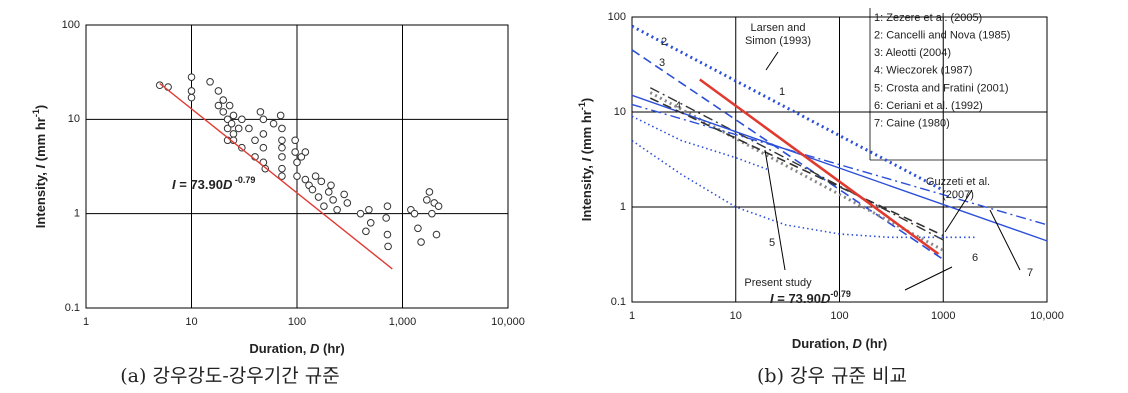 The width and height of the screenshot is (1128, 393). I want to click on legend-note: 7: Caine (1980), so click(912, 124).